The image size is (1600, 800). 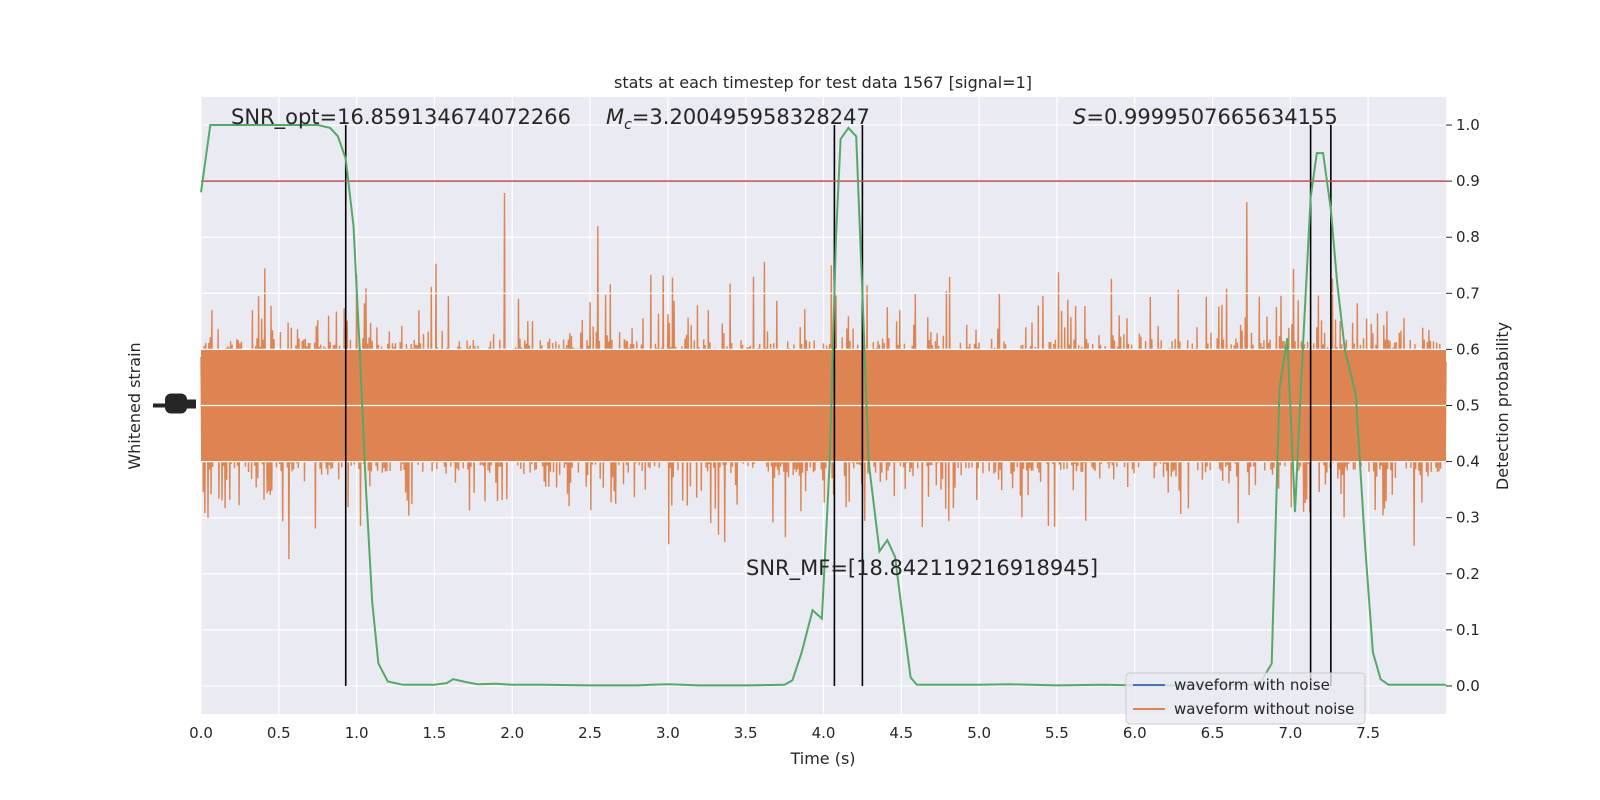 I want to click on x-tick-label: 4.5, so click(x=901, y=733).